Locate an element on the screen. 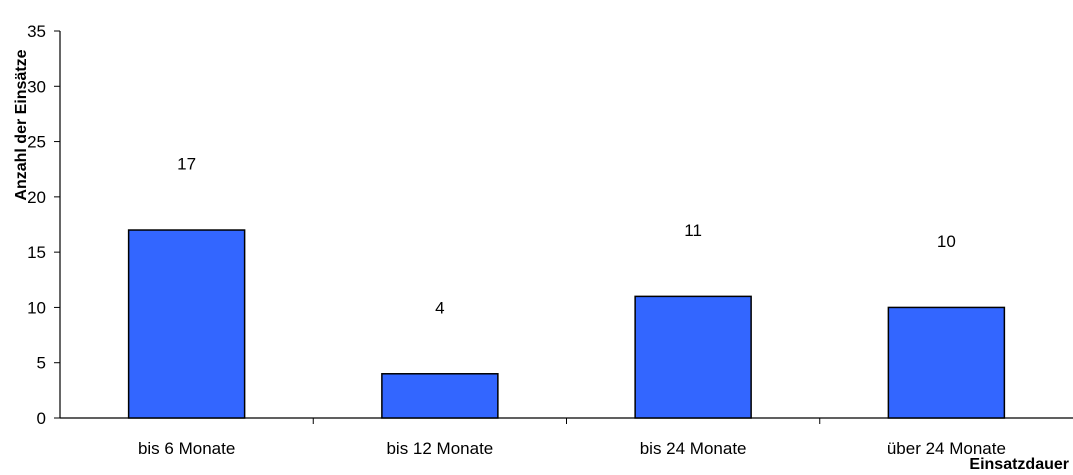 The image size is (1073, 475). x-axis-title: Einsatzdauer is located at coordinates (1019, 464).